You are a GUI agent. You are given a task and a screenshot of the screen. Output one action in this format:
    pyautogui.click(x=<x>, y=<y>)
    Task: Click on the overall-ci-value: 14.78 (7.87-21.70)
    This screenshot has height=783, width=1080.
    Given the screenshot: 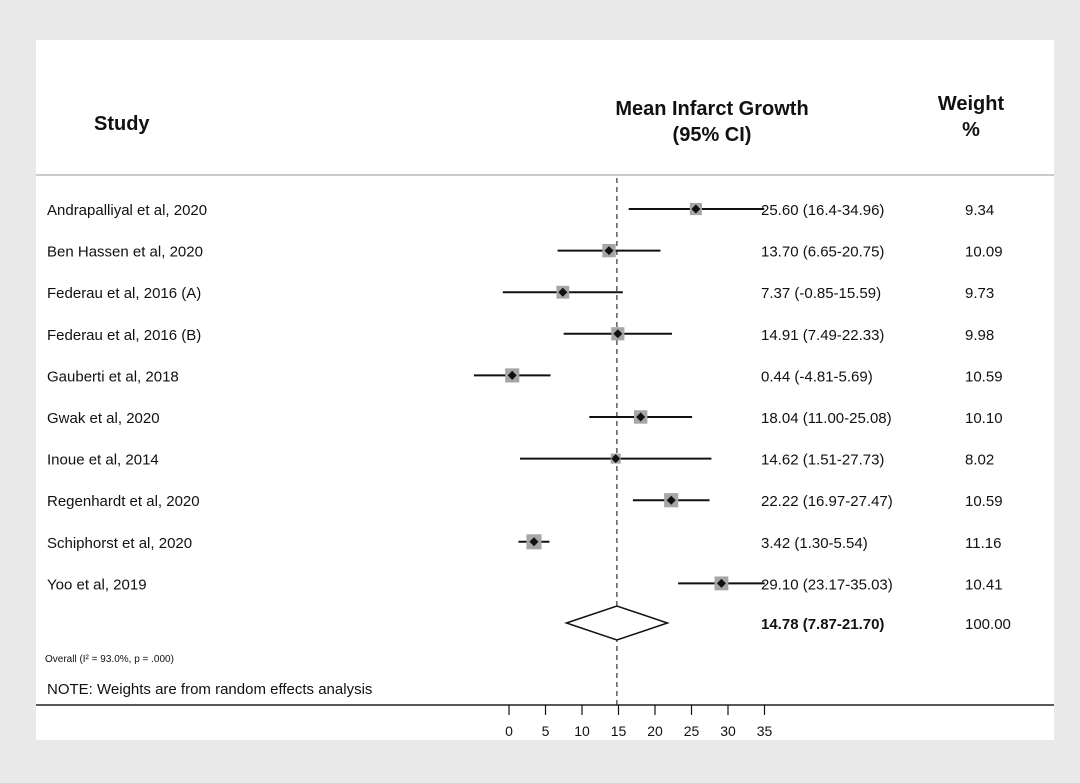 What is the action you would take?
    pyautogui.click(x=822, y=624)
    